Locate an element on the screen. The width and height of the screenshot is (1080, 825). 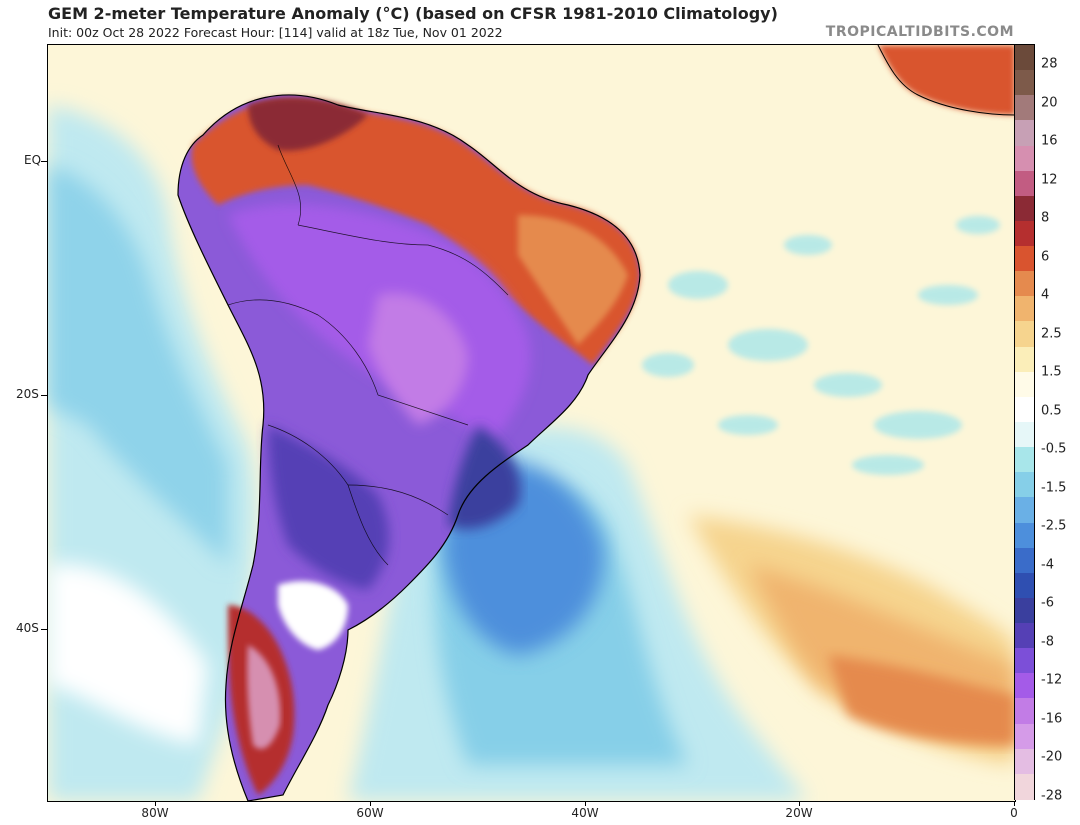
colorbar-label: -2.5 is located at coordinates (1054, 526).